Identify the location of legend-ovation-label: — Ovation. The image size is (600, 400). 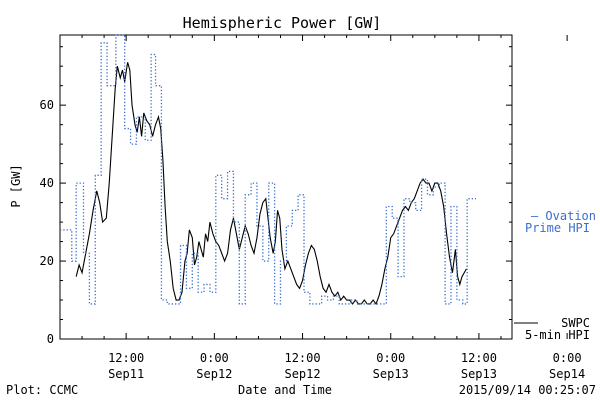
(563, 216).